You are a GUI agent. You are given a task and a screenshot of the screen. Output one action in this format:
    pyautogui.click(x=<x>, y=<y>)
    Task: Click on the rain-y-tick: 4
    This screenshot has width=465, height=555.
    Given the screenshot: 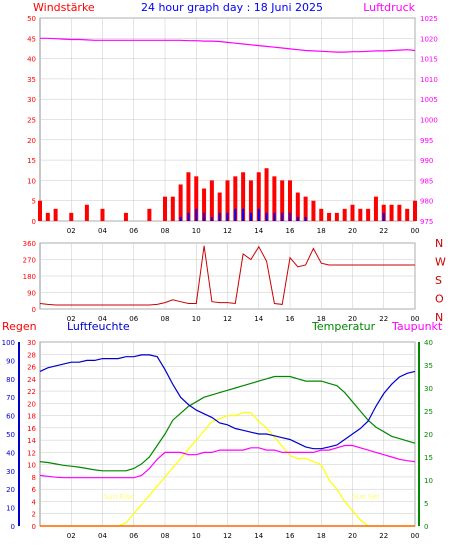 What is the action you would take?
    pyautogui.click(x=34, y=502)
    